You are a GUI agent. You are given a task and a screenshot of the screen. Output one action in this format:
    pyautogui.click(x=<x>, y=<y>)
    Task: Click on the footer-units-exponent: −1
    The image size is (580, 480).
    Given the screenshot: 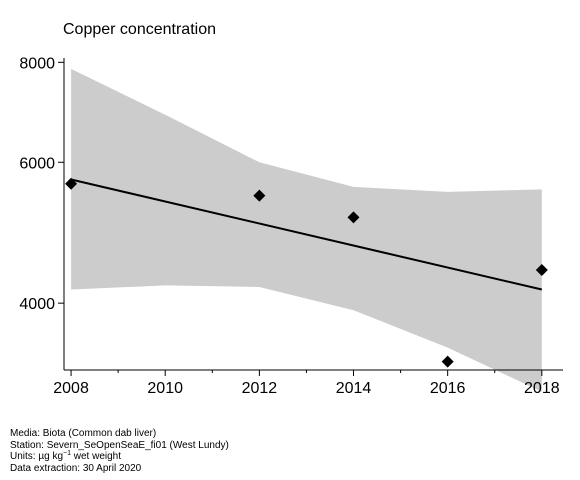 What is the action you would take?
    pyautogui.click(x=67, y=453)
    